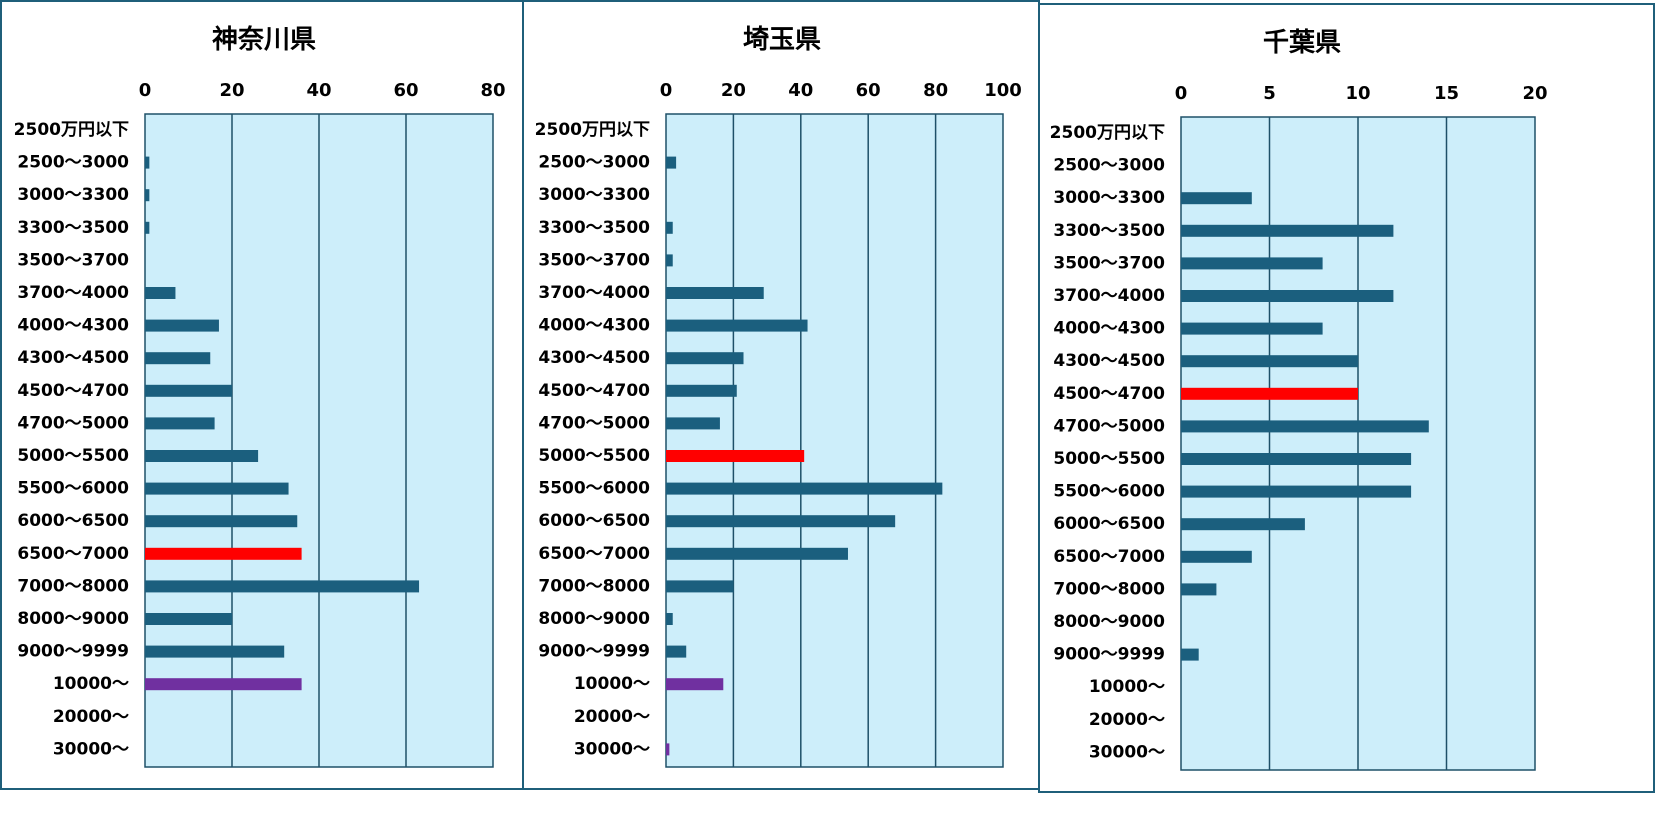 The image size is (1656, 837). What do you see at coordinates (594, 326) in the screenshot?
I see `category-label: 4000～4300` at bounding box center [594, 326].